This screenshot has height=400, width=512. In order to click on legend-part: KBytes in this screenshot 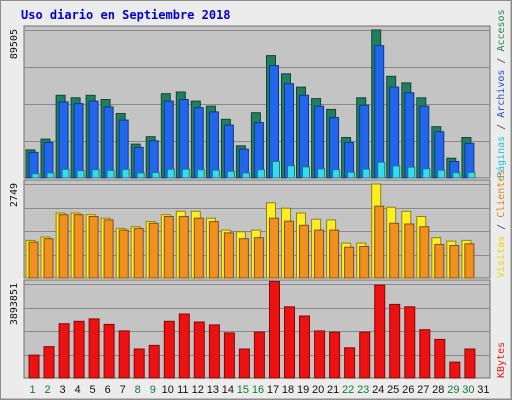, I will do `click(501, 360)`.